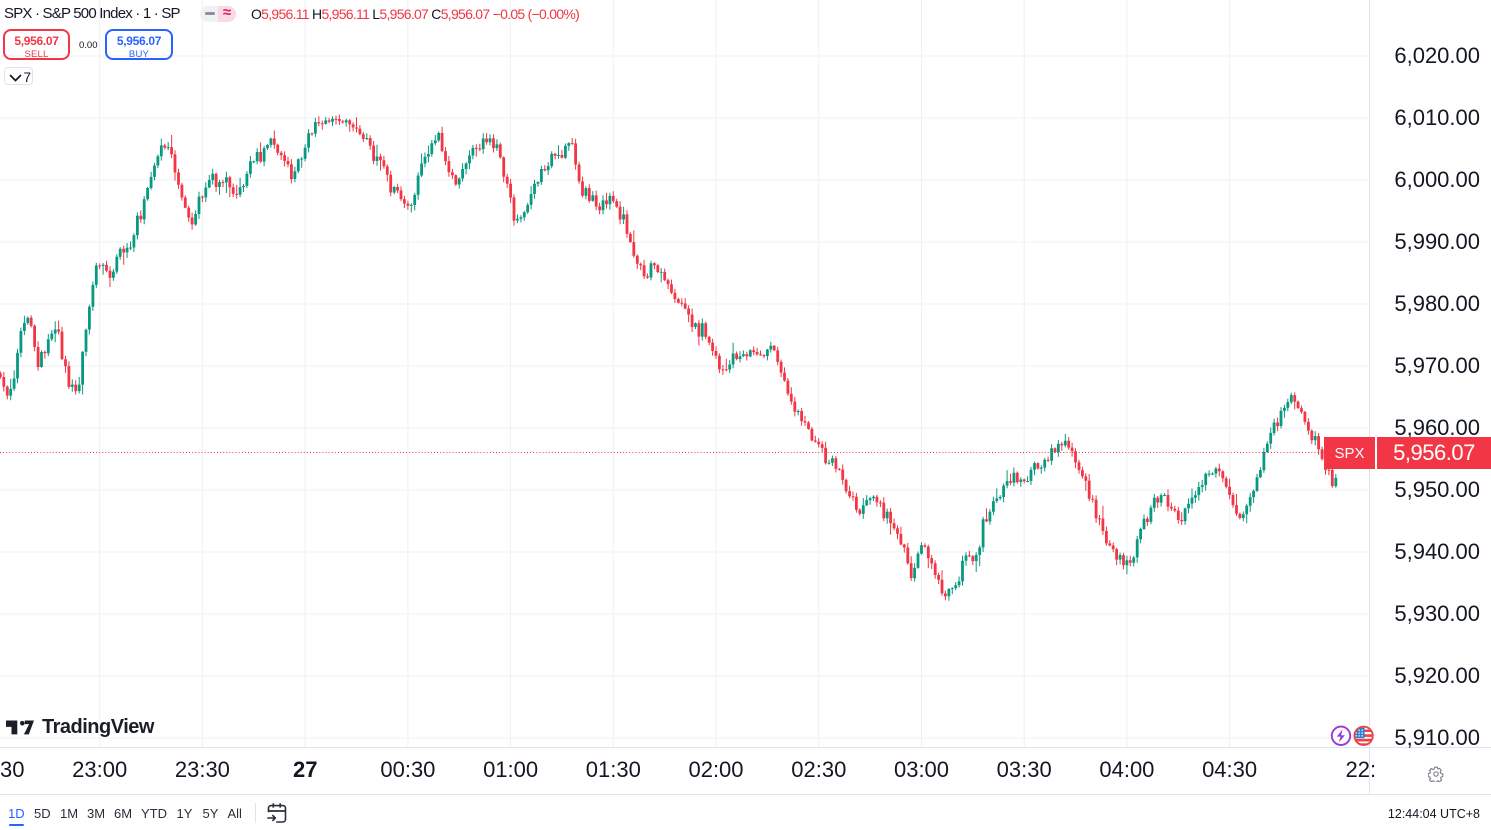 This screenshot has width=1491, height=830. I want to click on svg-text: 00:30, so click(407, 769).